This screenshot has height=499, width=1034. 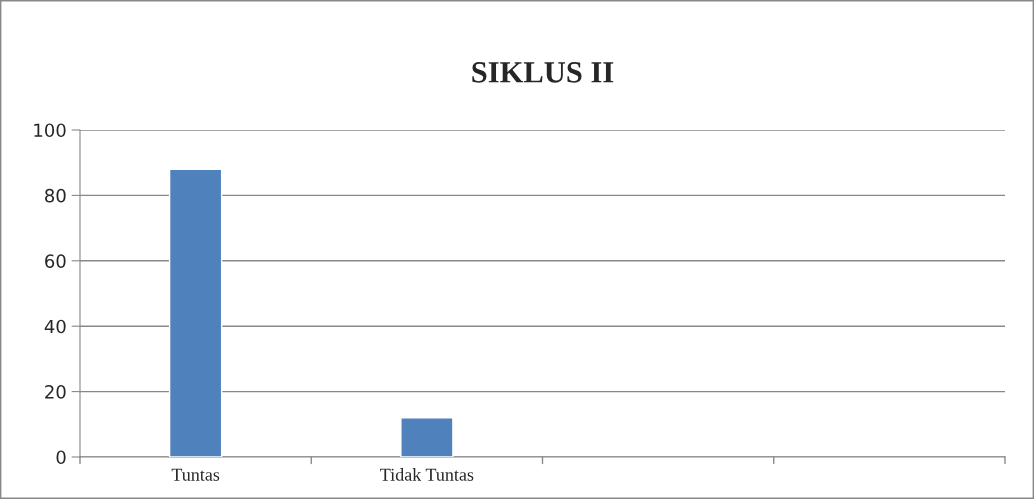 What do you see at coordinates (195, 474) in the screenshot?
I see `x-tick-label: Tuntas` at bounding box center [195, 474].